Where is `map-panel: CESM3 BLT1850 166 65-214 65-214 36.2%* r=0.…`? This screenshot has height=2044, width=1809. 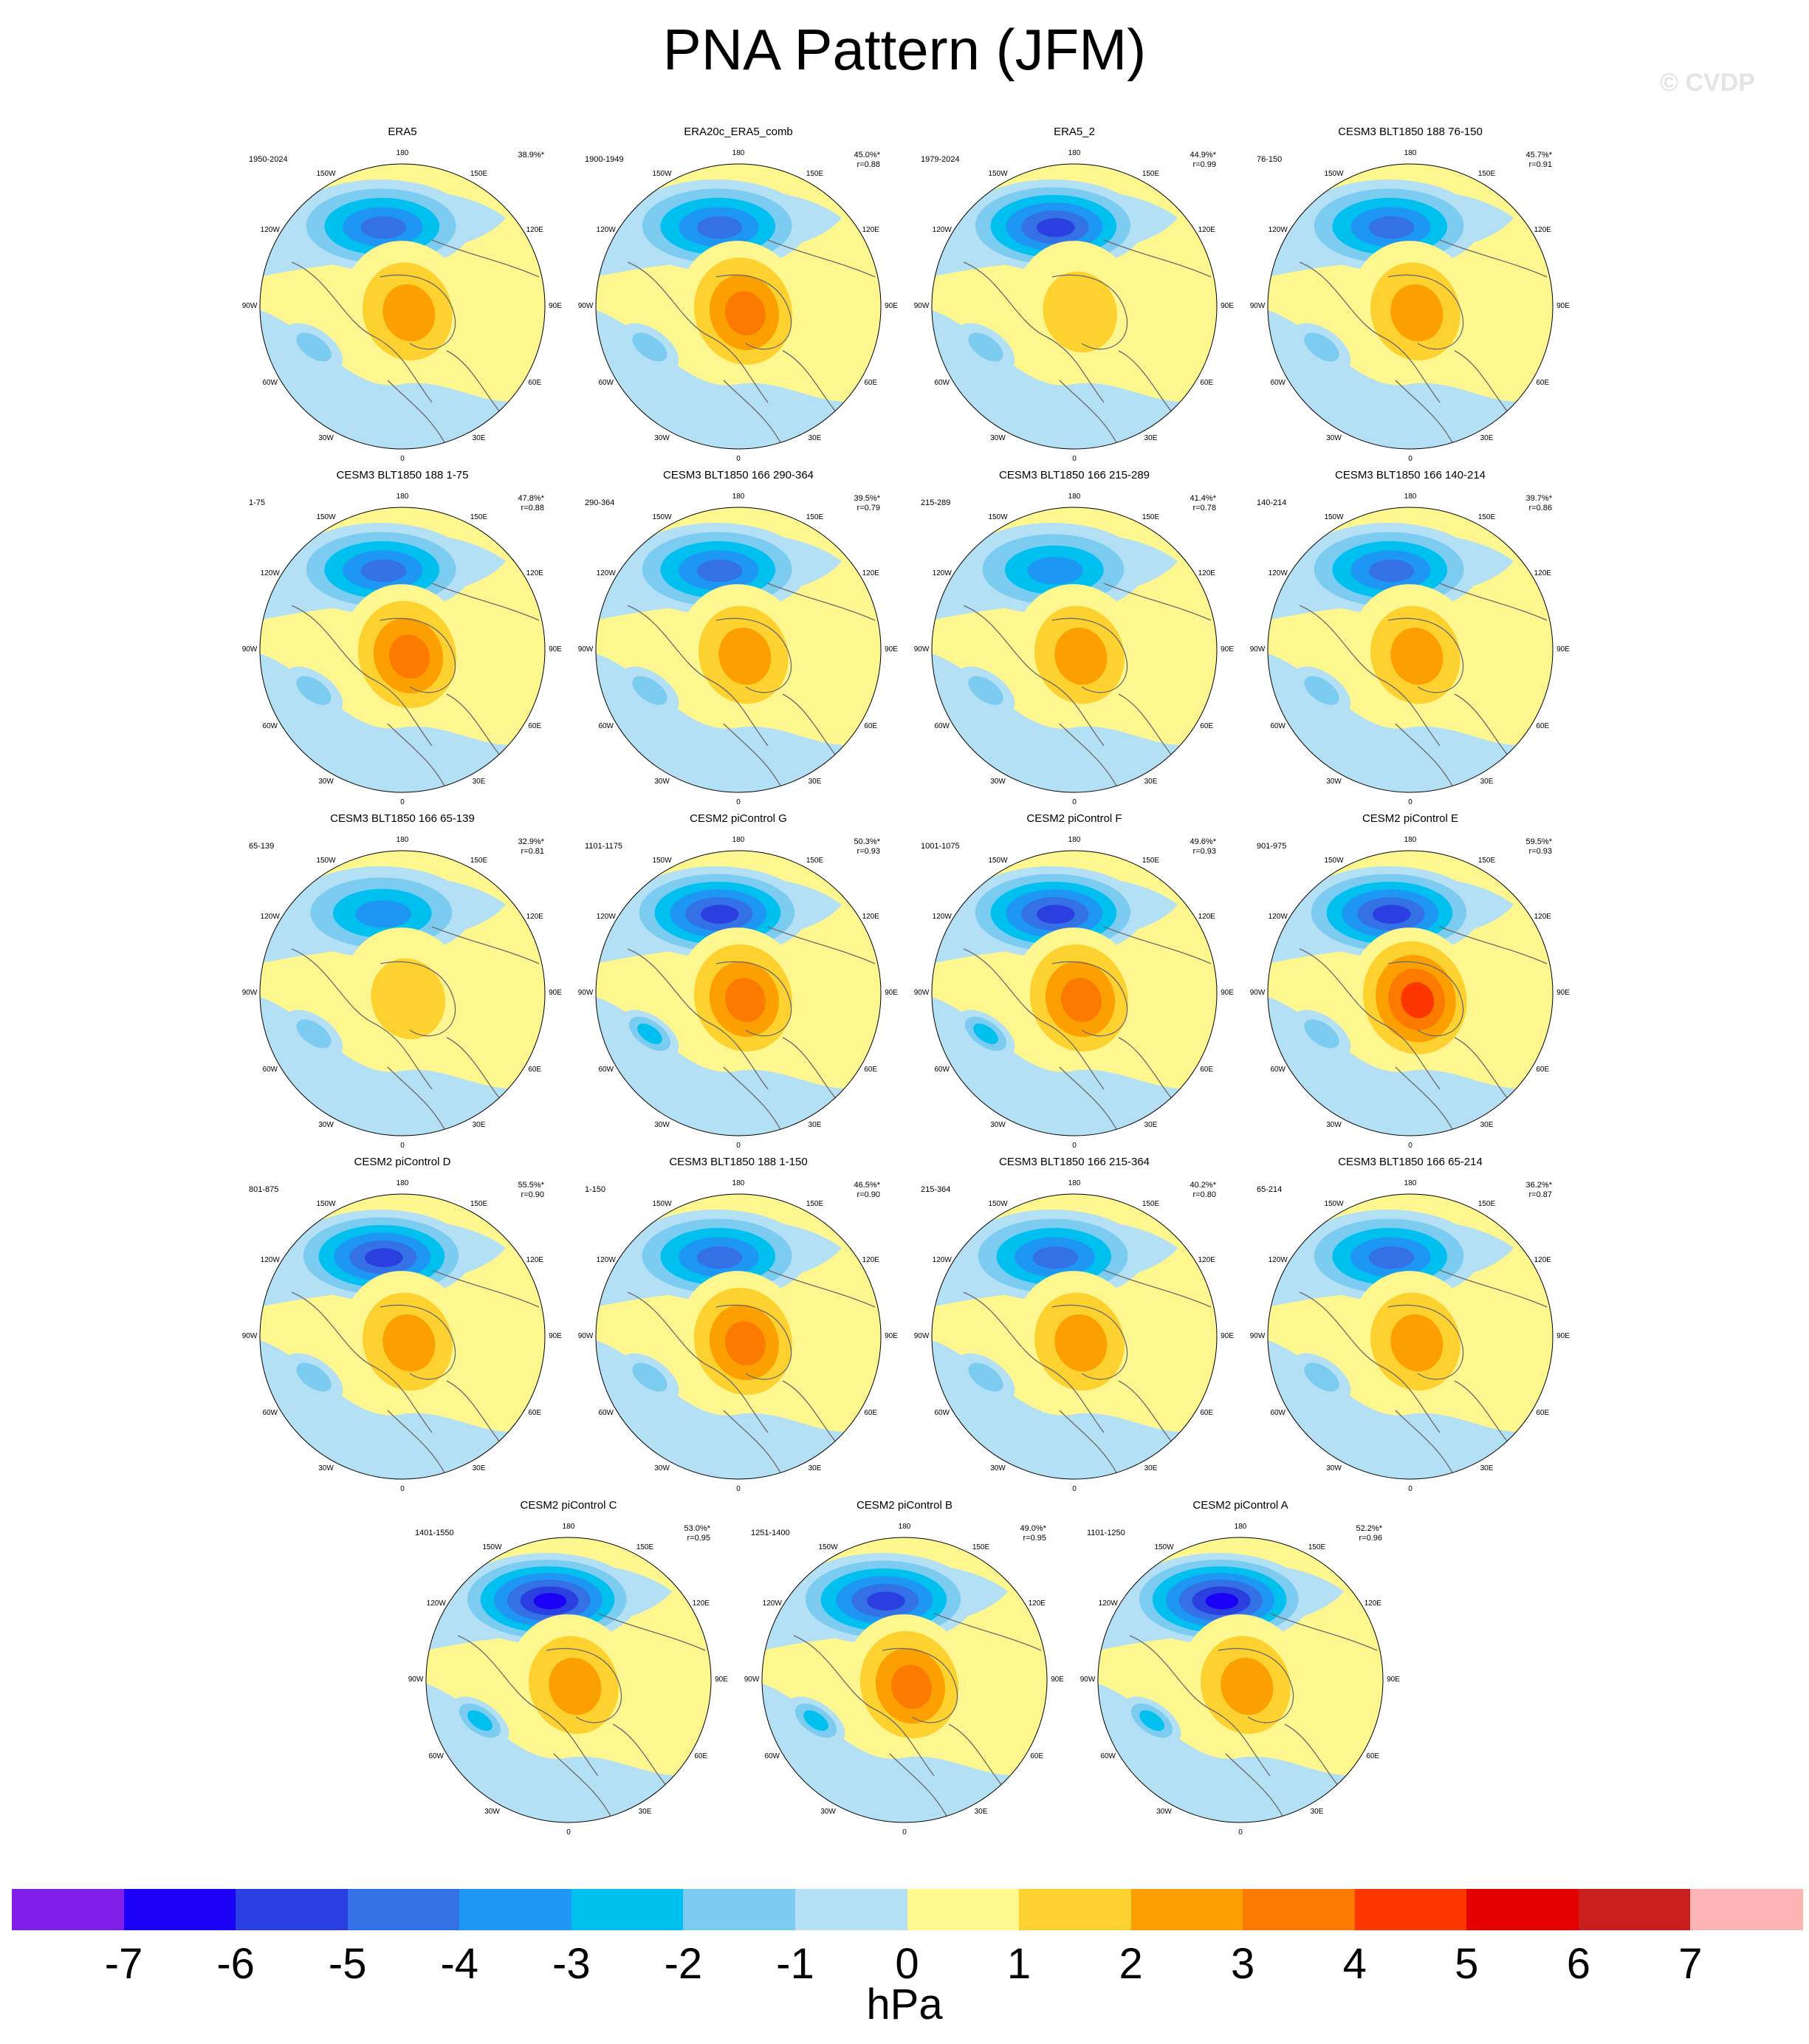 map-panel: CESM3 BLT1850 166 65-214 65-214 36.2%* r=0.… is located at coordinates (1410, 1324).